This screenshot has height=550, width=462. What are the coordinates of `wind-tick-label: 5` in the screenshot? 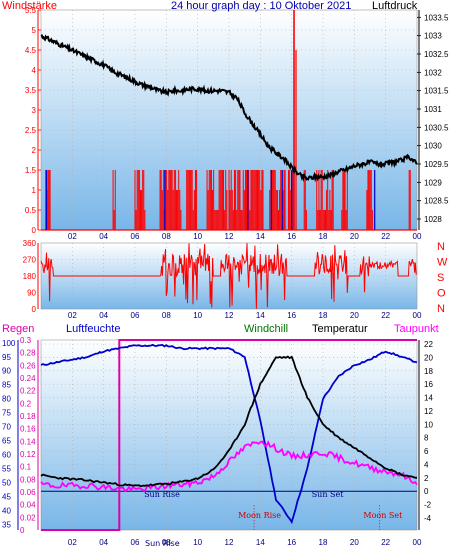 It's located at (34, 30).